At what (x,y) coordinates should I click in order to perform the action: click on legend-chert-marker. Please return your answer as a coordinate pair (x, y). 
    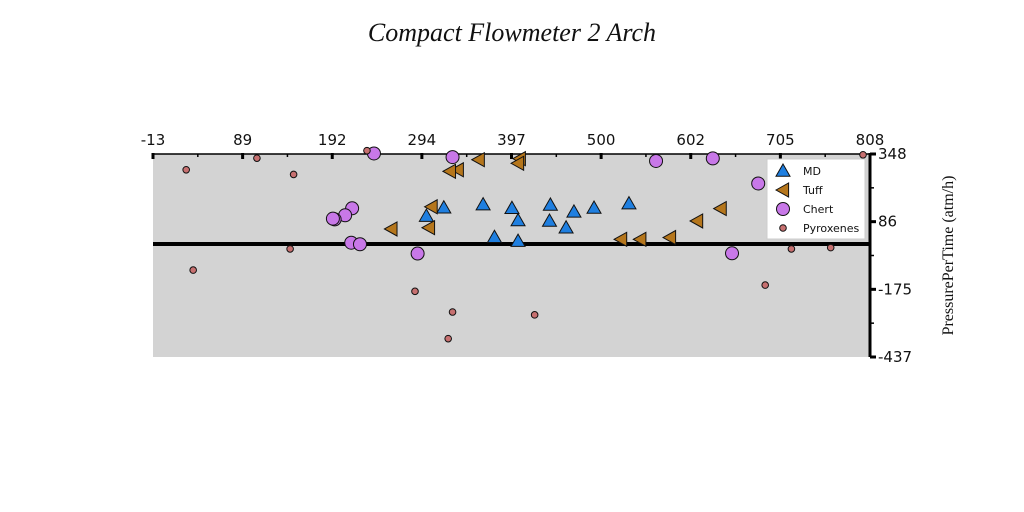
    Looking at the image, I should click on (783, 209).